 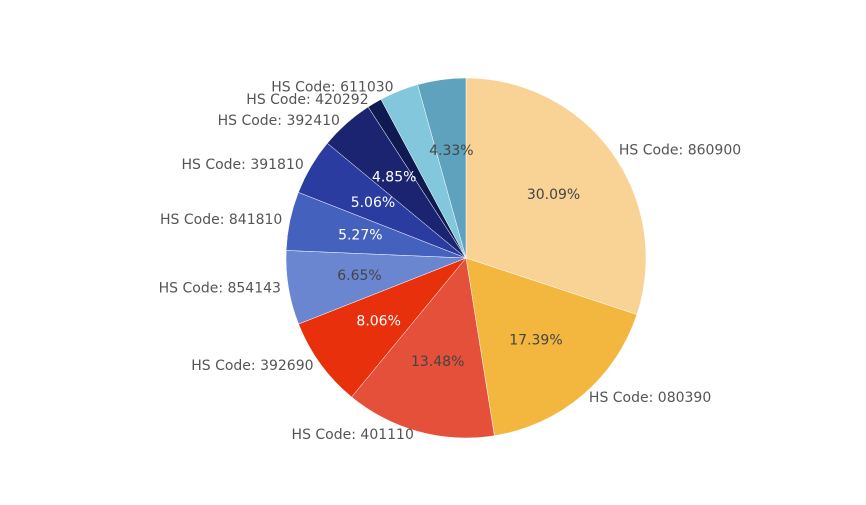 I want to click on value-label: 17.39%, so click(x=535, y=340).